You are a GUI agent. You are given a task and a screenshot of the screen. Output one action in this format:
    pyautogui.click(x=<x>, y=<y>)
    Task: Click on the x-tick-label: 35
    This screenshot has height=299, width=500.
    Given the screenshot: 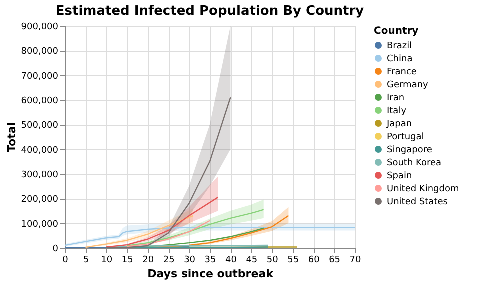 What is the action you would take?
    pyautogui.click(x=210, y=261)
    